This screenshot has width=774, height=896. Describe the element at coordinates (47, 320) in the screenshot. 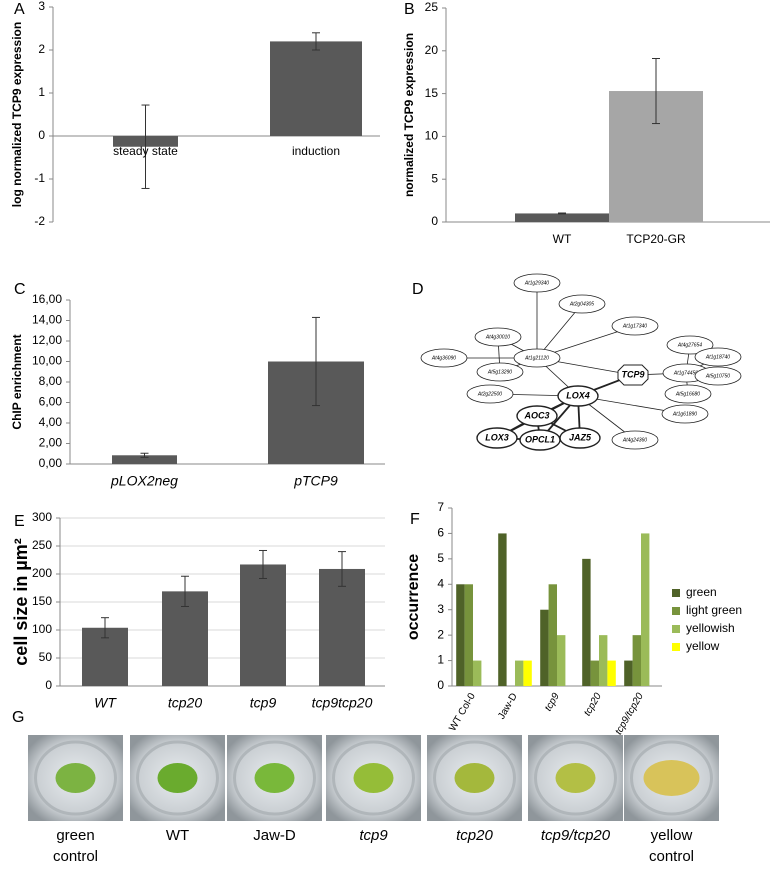

I see `y-tick-label: 14,00` at that location.